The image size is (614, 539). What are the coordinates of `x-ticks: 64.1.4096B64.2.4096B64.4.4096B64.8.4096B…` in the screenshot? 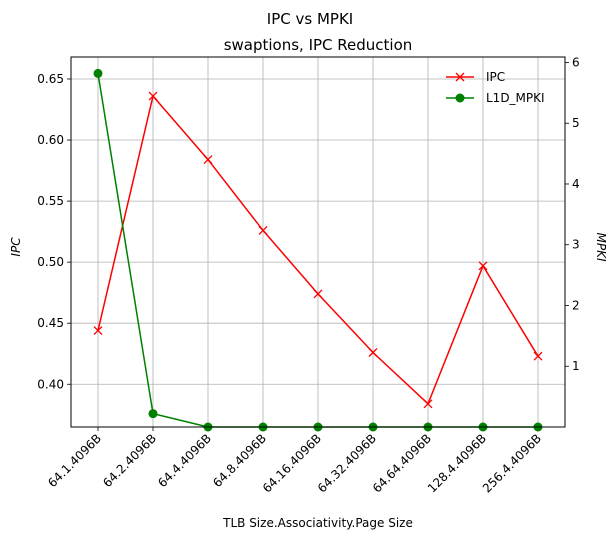 It's located at (294, 461).